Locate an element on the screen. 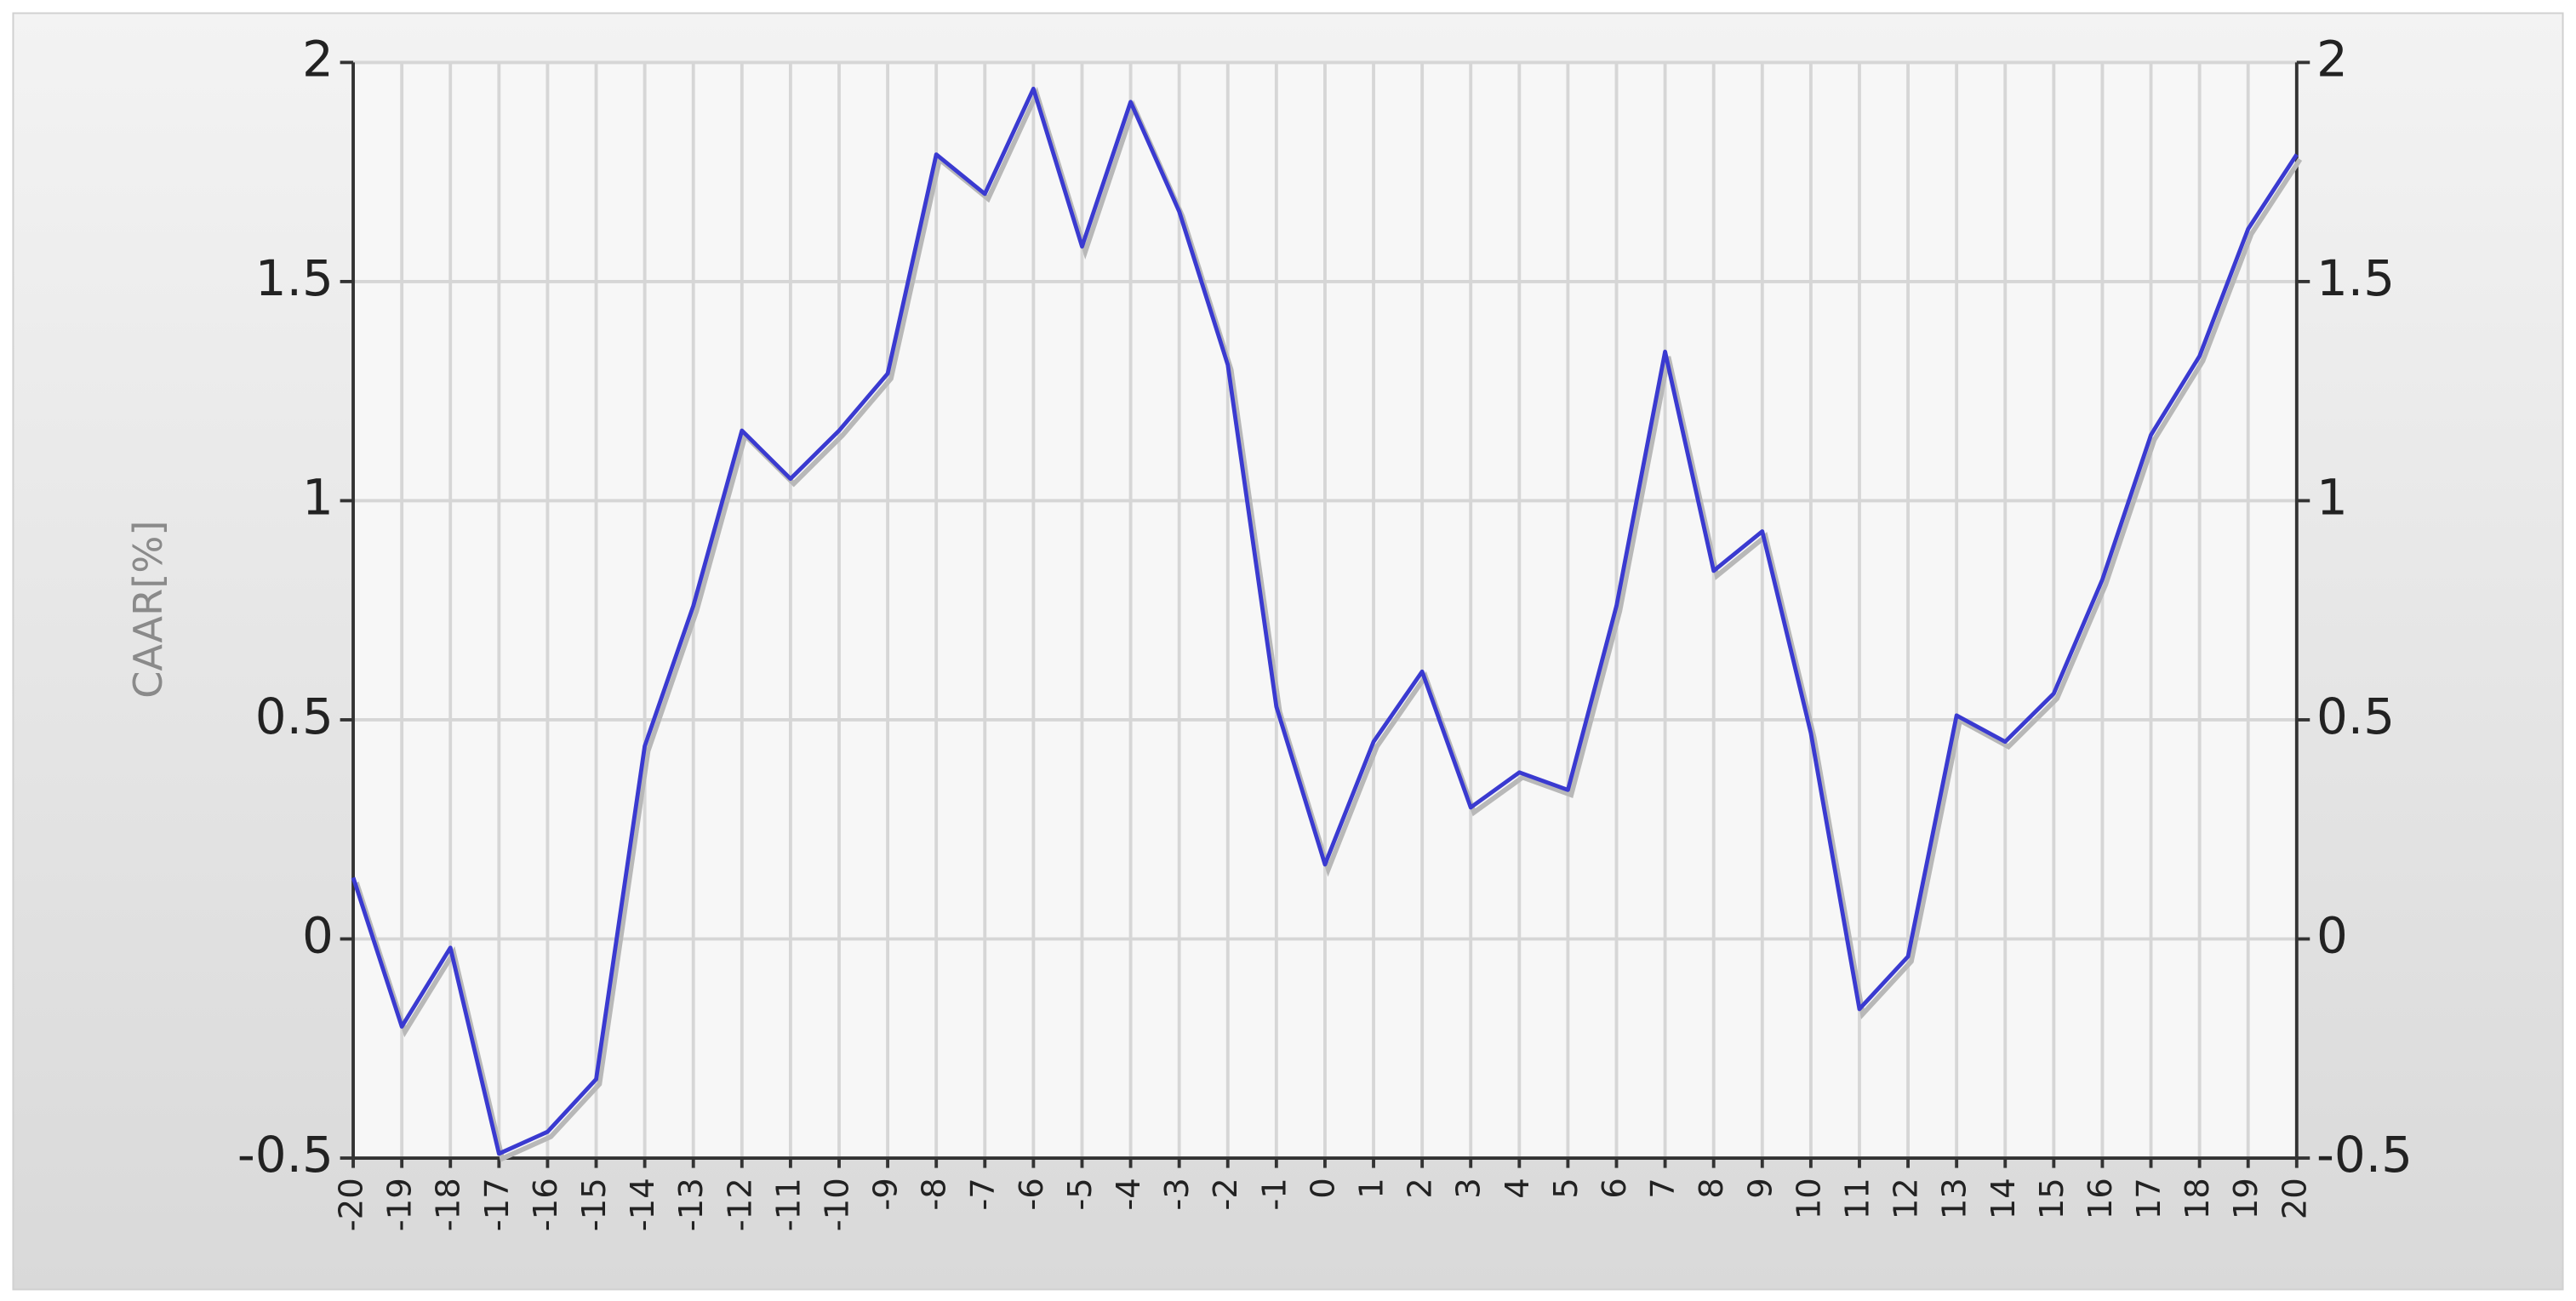 This screenshot has width=2576, height=1301. y-tick-label: 1.5 is located at coordinates (294, 278).